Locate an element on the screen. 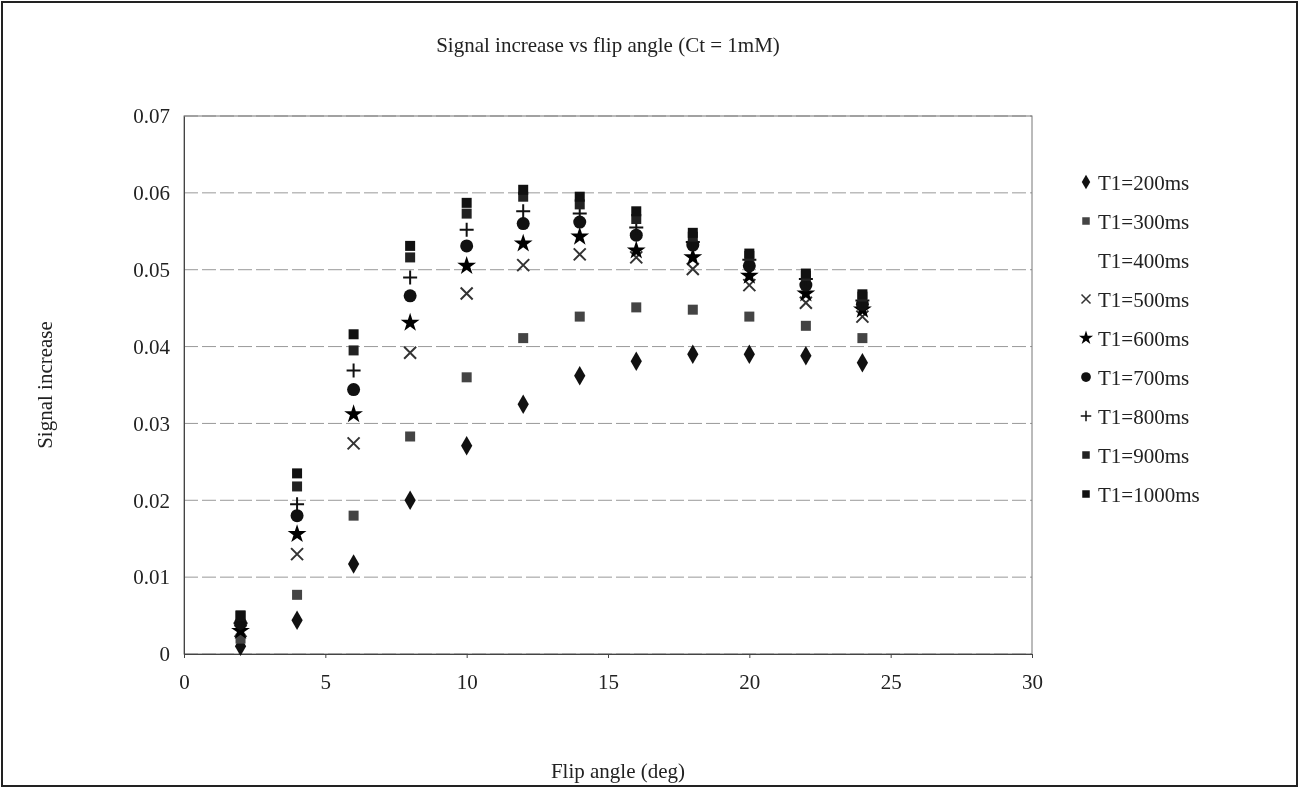 Image resolution: width=1299 pixels, height=788 pixels. legend-label: T1=500ms is located at coordinates (1144, 300).